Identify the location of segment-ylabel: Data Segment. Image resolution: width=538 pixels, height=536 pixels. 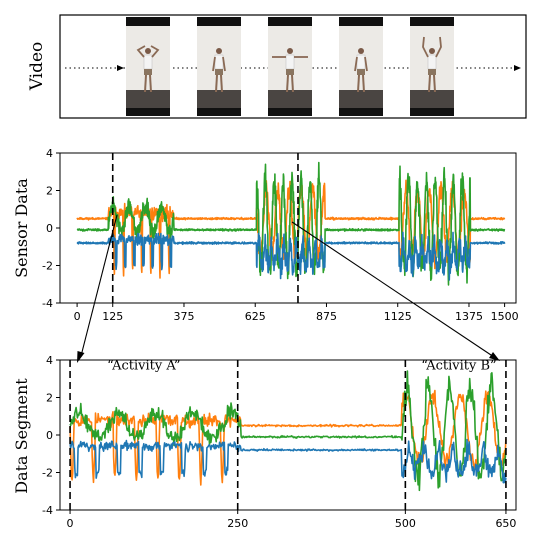
(21, 436).